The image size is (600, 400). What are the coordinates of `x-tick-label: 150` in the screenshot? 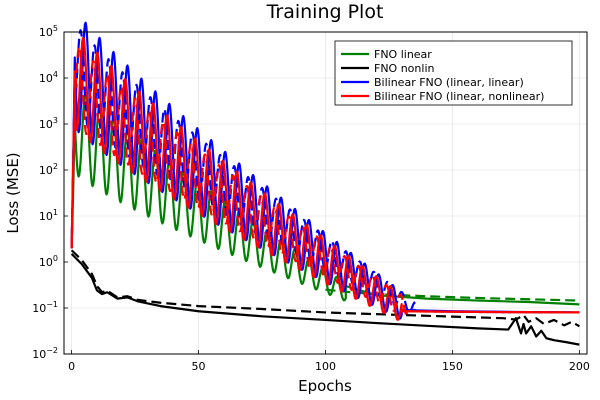 It's located at (452, 366).